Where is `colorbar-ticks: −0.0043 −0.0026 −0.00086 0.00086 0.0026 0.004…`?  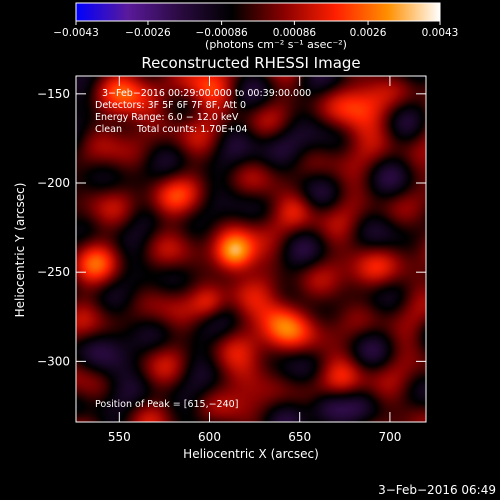
colorbar-ticks: −0.0043 −0.0026 −0.00086 0.00086 0.0026 0.004… is located at coordinates (255, 30).